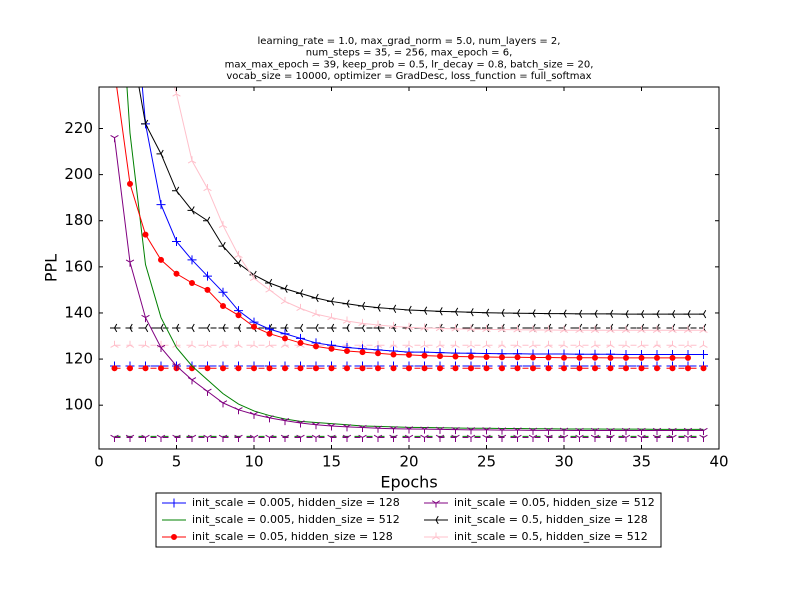 The width and height of the screenshot is (800, 600). What do you see at coordinates (78, 174) in the screenshot?
I see `y-tick-label: 200` at bounding box center [78, 174].